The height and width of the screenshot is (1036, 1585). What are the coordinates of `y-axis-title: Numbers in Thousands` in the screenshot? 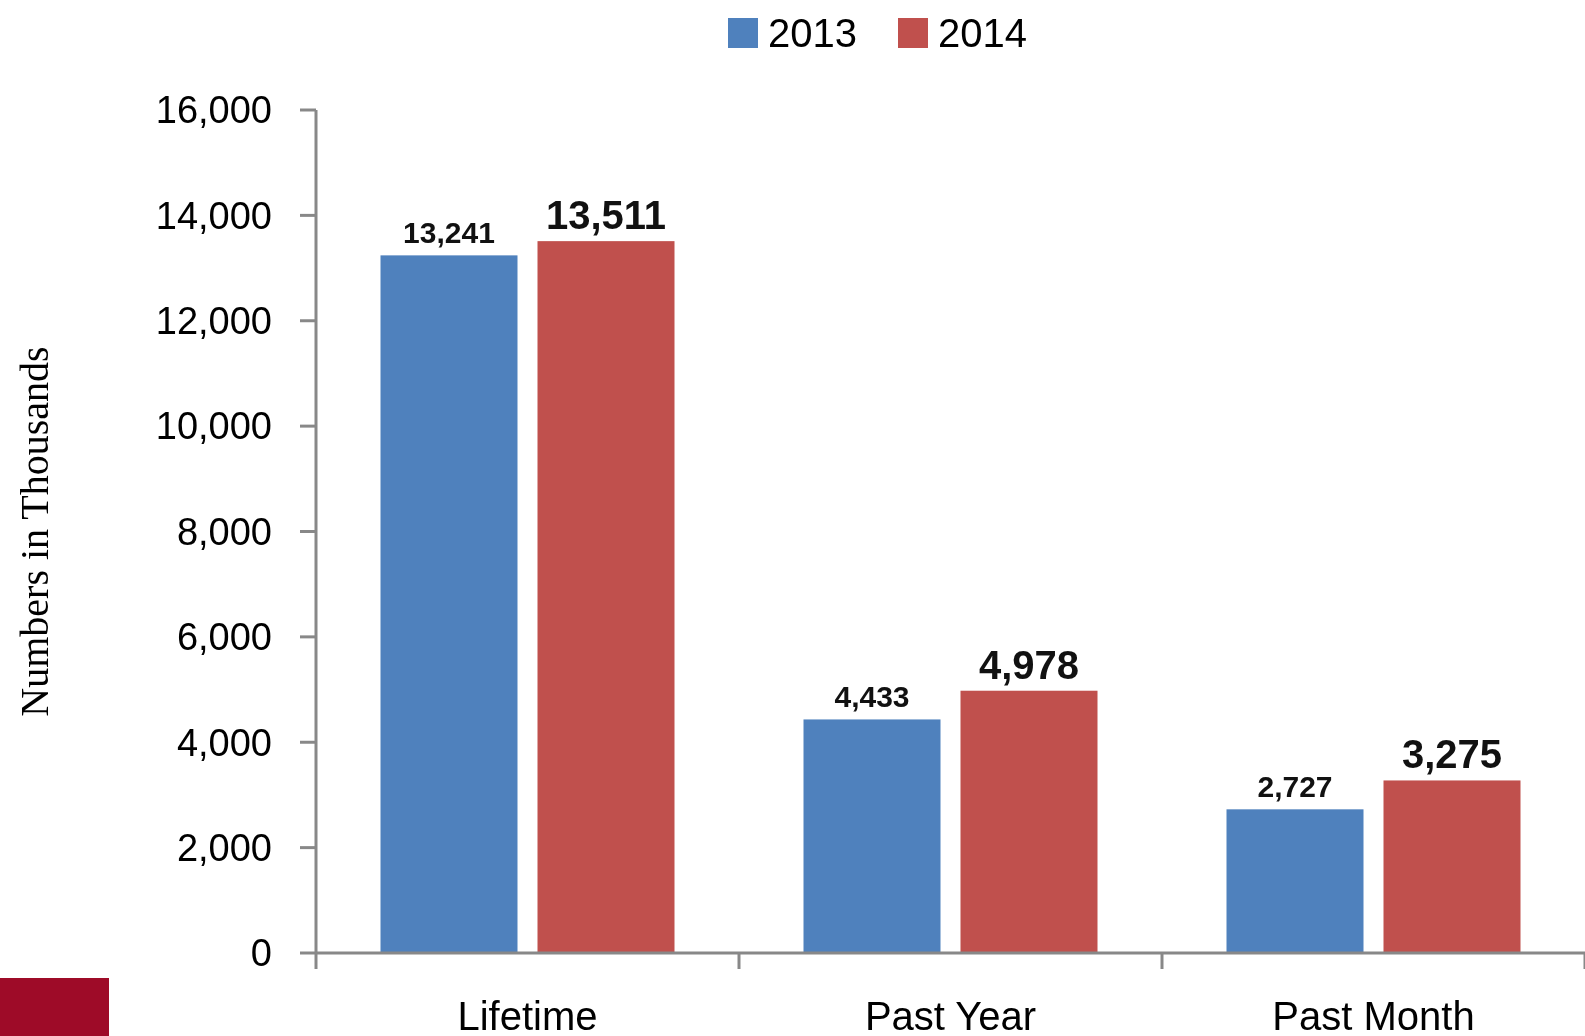 It's located at (34, 531).